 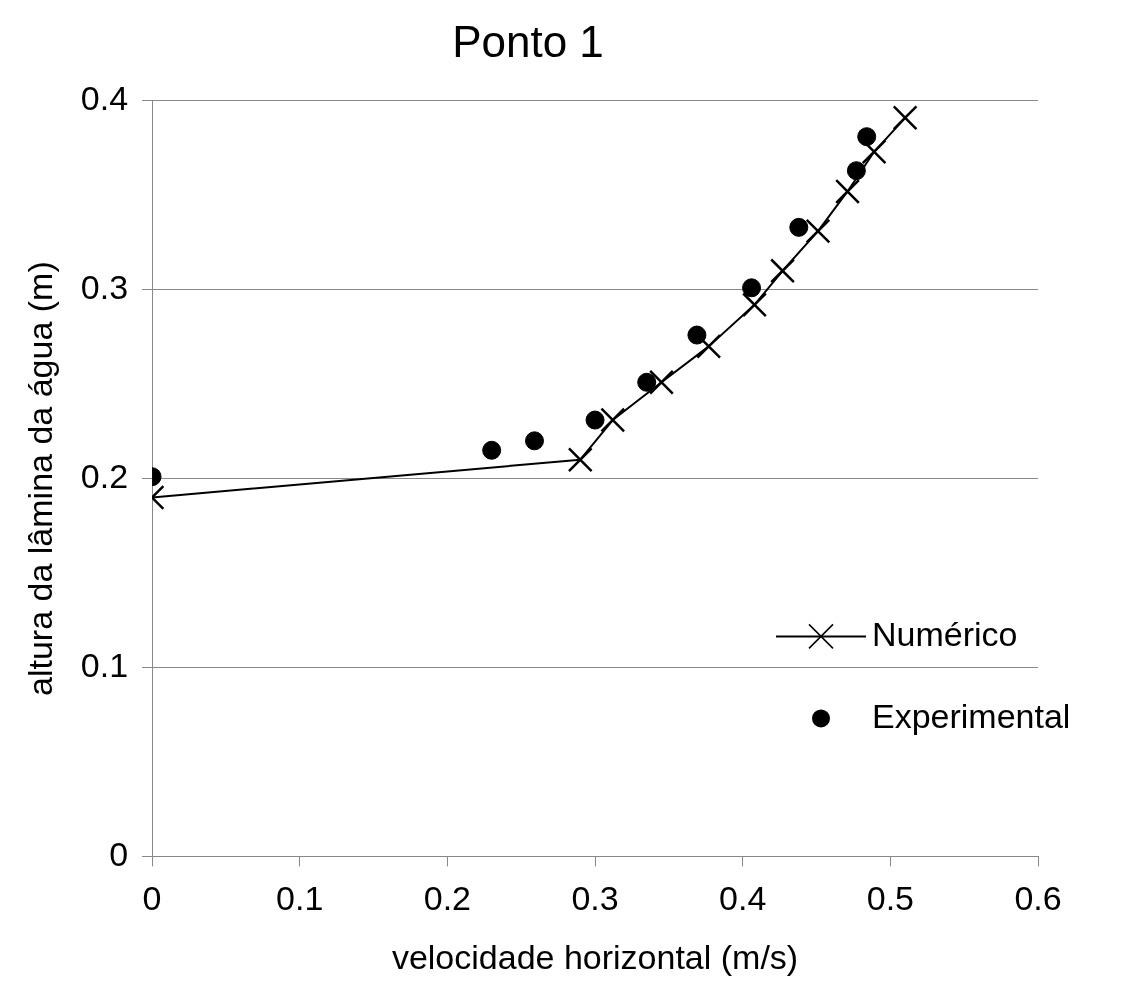 I want to click on legend-label: Experimental, so click(x=971, y=715).